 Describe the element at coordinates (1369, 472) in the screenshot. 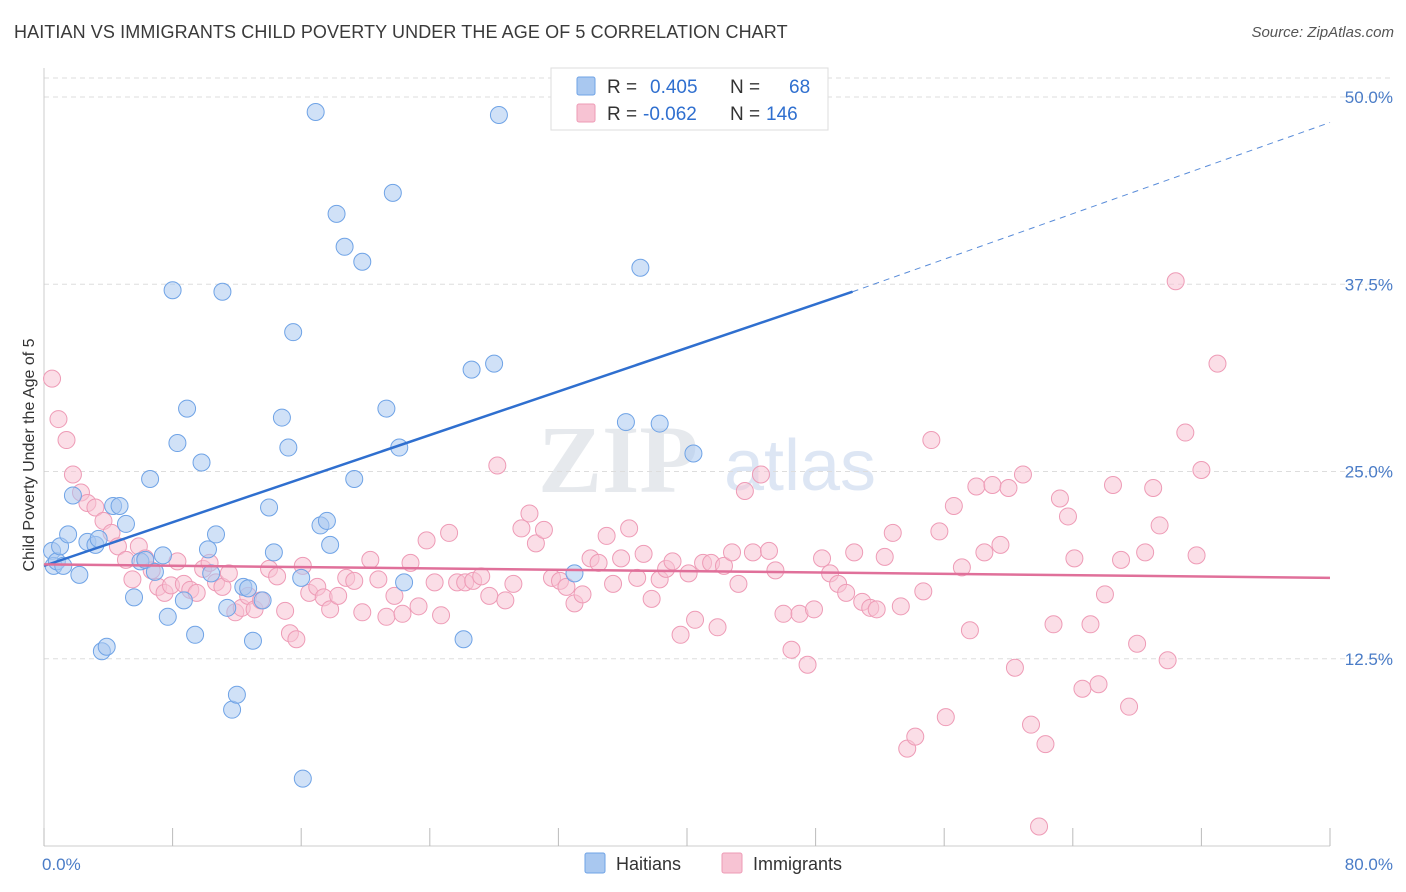

I see `y-tick-label-1: 25.0%` at that location.